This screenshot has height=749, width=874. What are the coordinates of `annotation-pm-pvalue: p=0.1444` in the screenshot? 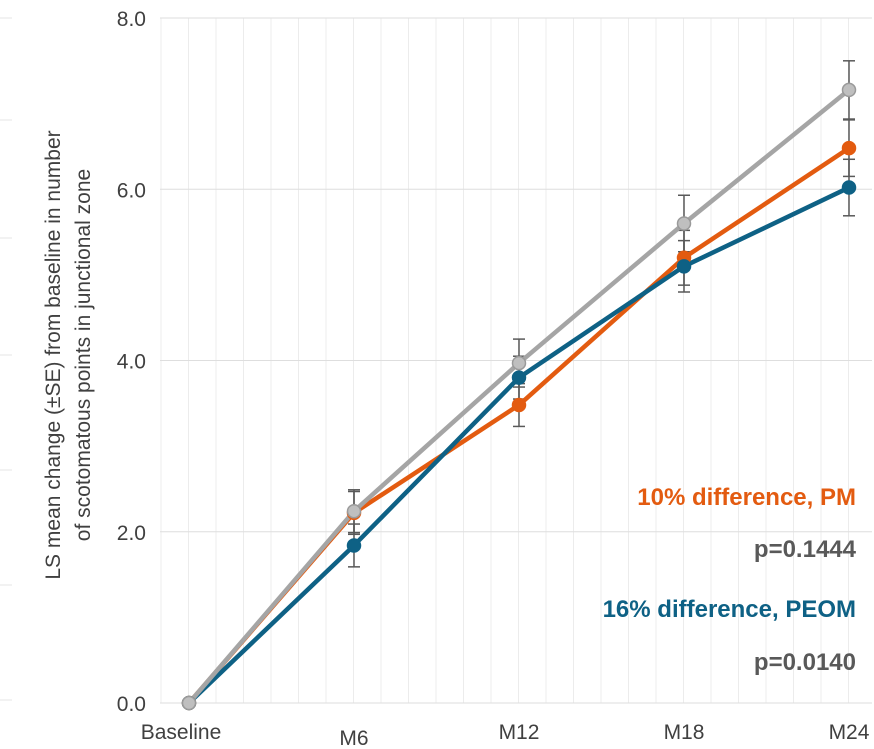 It's located at (805, 549).